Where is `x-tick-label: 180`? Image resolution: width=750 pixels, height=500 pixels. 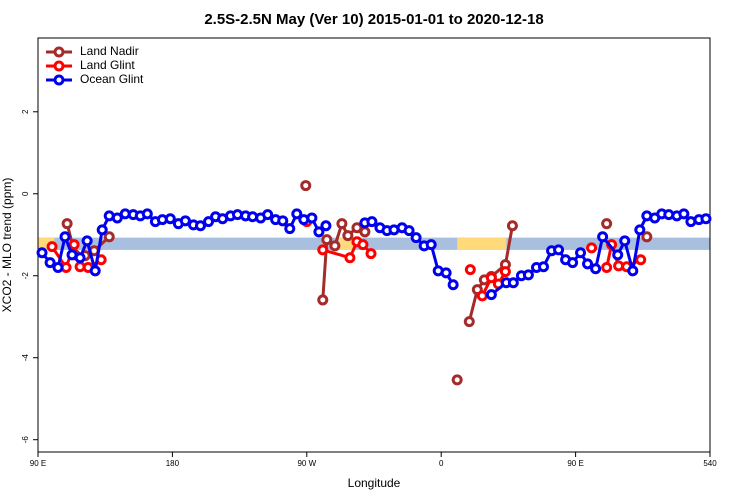
x-tick-label: 180 is located at coordinates (173, 463).